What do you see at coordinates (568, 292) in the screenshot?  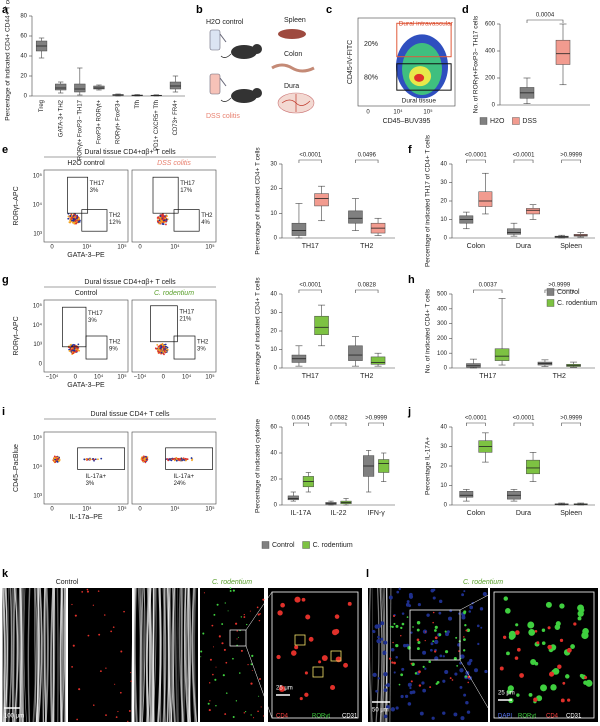 I see `legend-label: Control` at bounding box center [568, 292].